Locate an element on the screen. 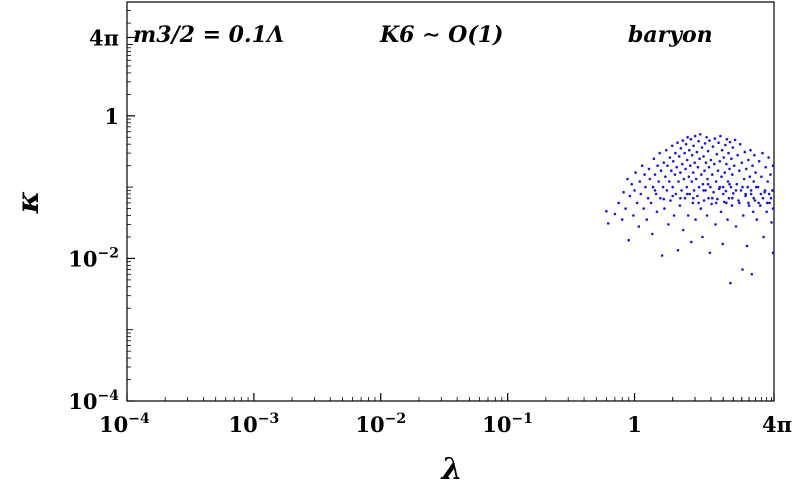 The image size is (795, 494). x-tick-label: 10⁻¹ is located at coordinates (507, 424).